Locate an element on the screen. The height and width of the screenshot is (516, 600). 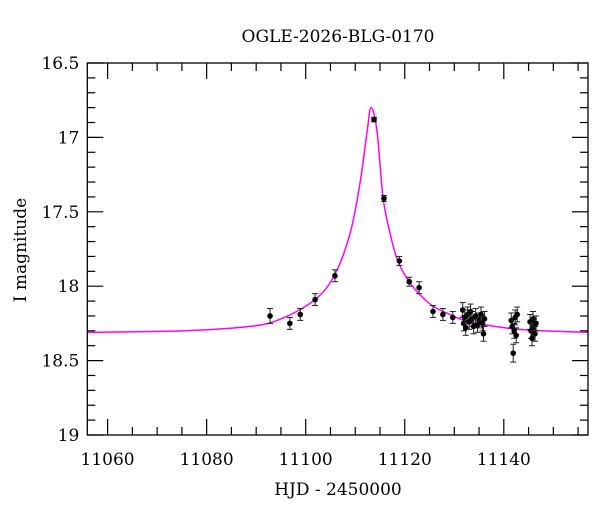
chart-title: OGLE-2026-BLG-0170 is located at coordinates (338, 37).